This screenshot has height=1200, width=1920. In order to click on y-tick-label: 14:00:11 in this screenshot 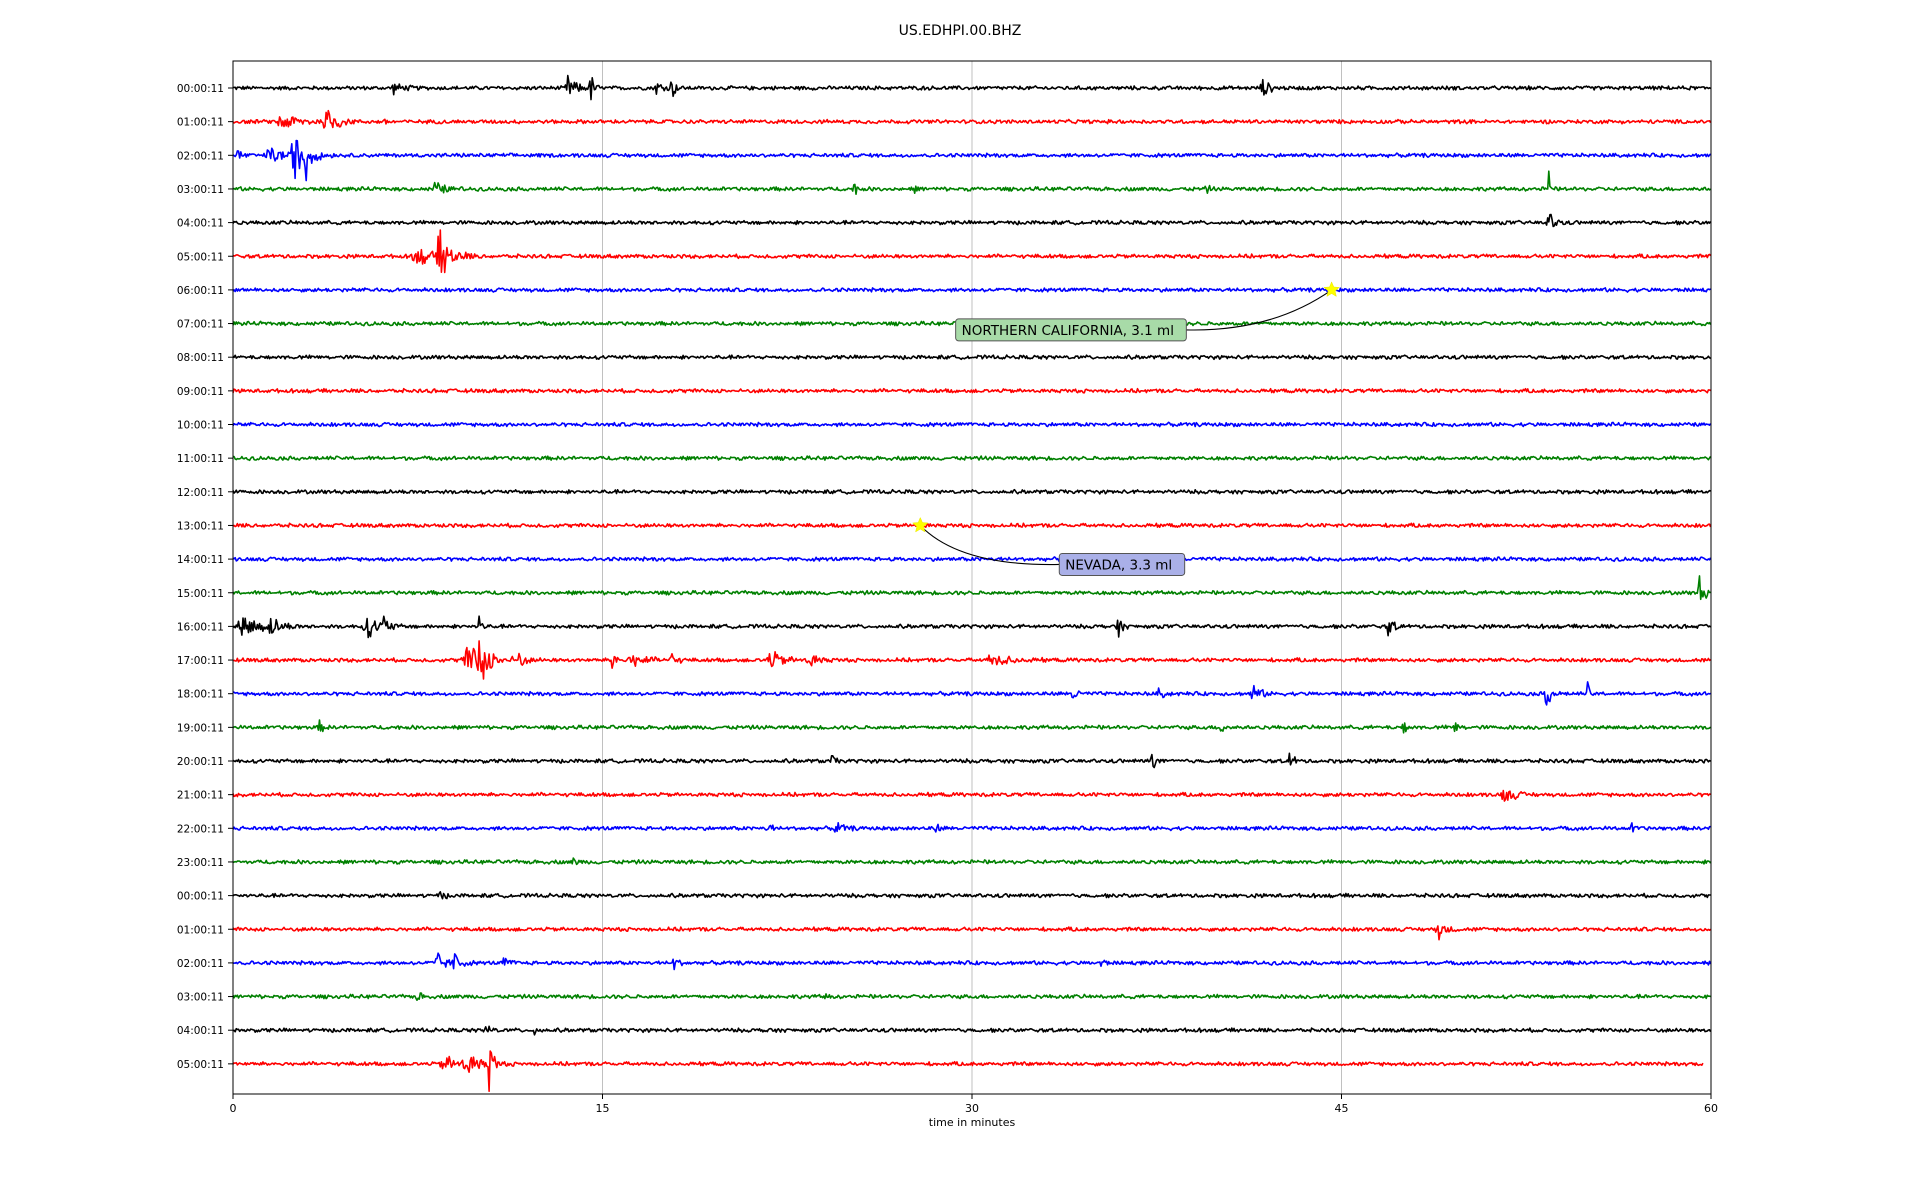, I will do `click(200, 560)`.